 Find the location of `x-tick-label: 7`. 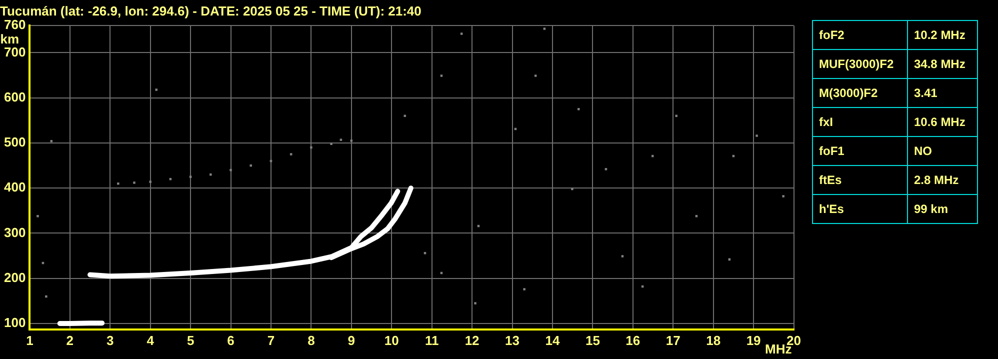

x-tick-label: 7 is located at coordinates (271, 340).